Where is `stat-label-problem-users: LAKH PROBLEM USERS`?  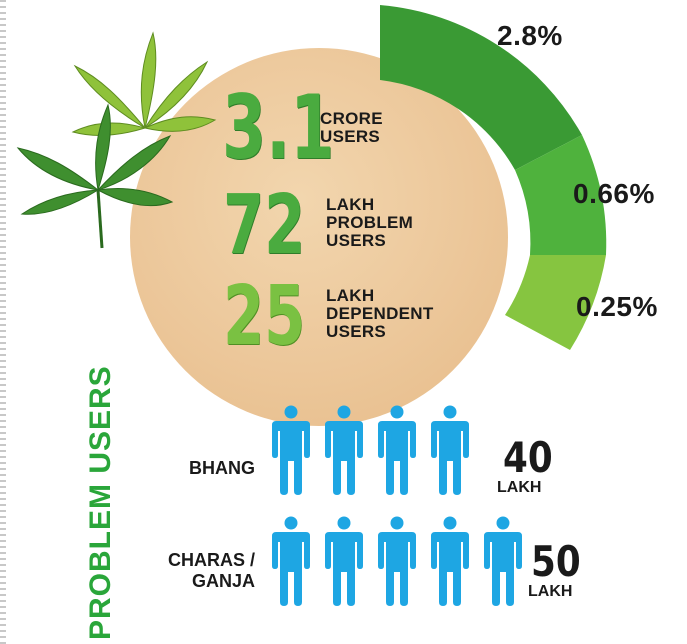 stat-label-problem-users: LAKH PROBLEM USERS is located at coordinates (369, 223).